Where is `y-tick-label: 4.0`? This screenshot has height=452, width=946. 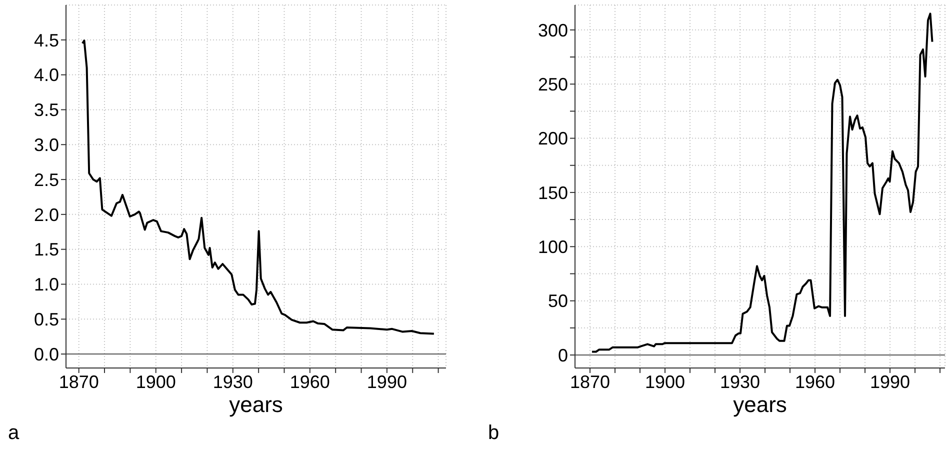
y-tick-label: 4.0 is located at coordinates (46, 75).